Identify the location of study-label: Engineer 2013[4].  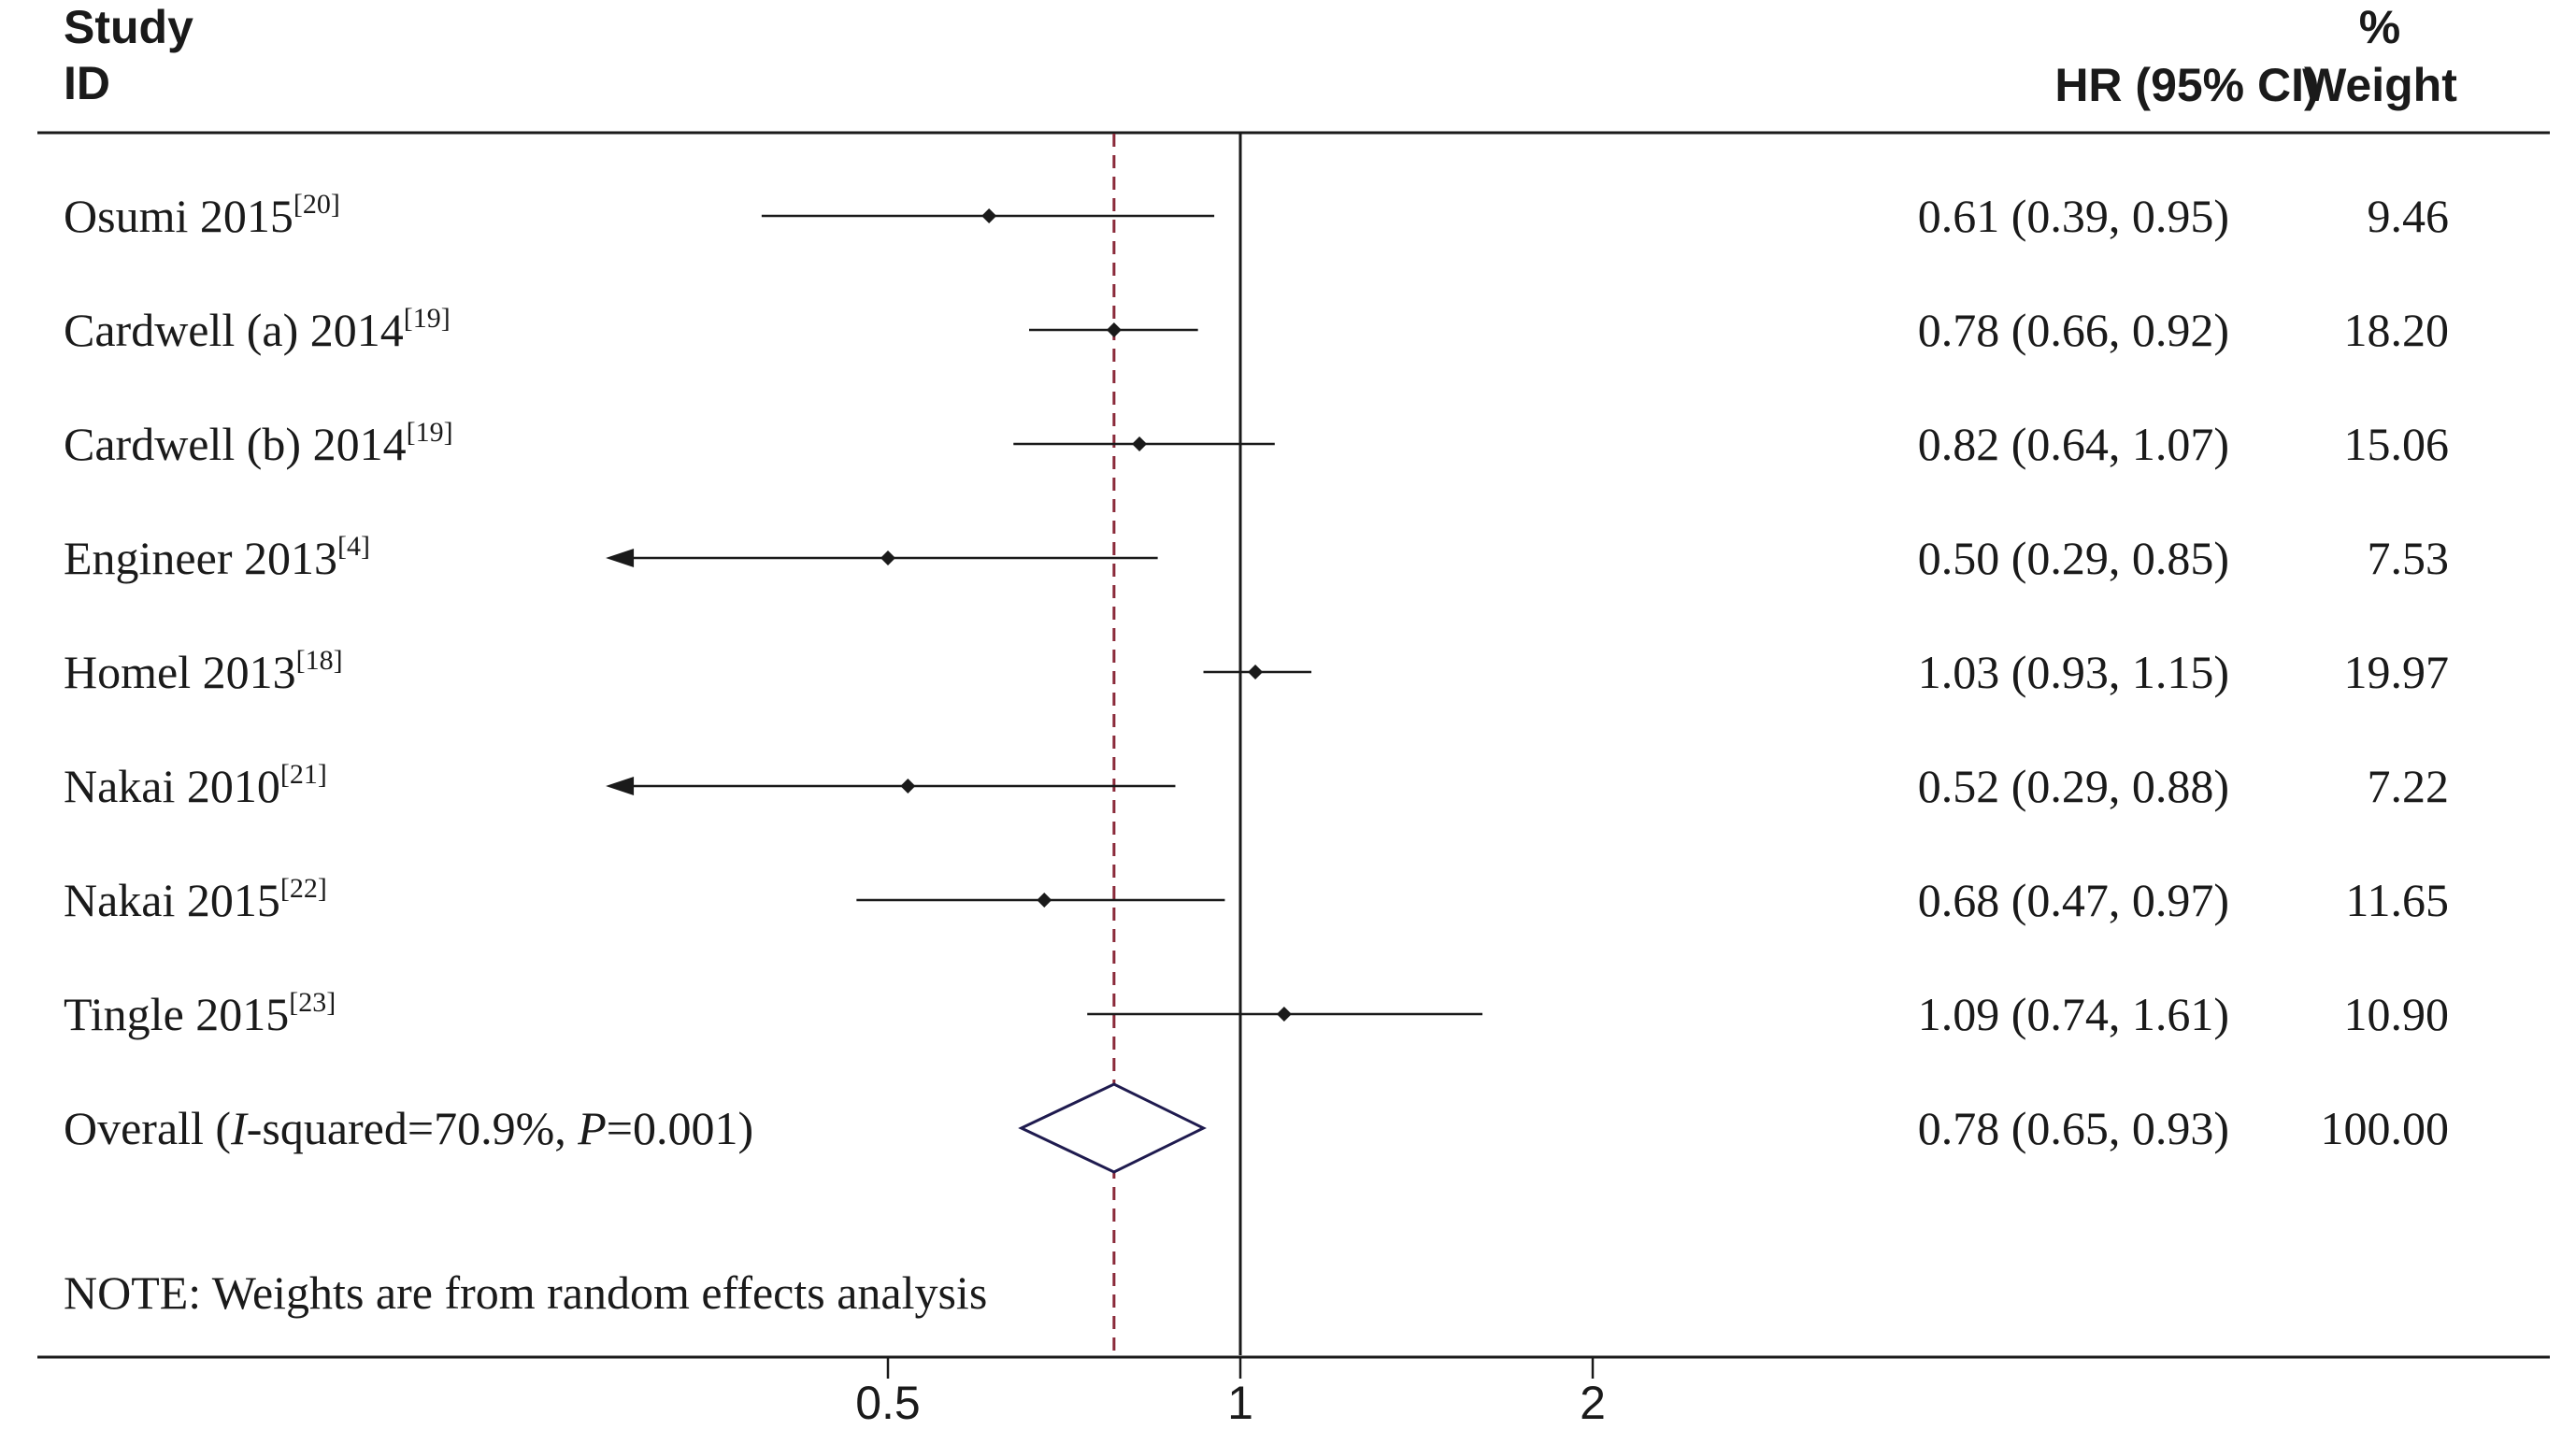
(217, 557).